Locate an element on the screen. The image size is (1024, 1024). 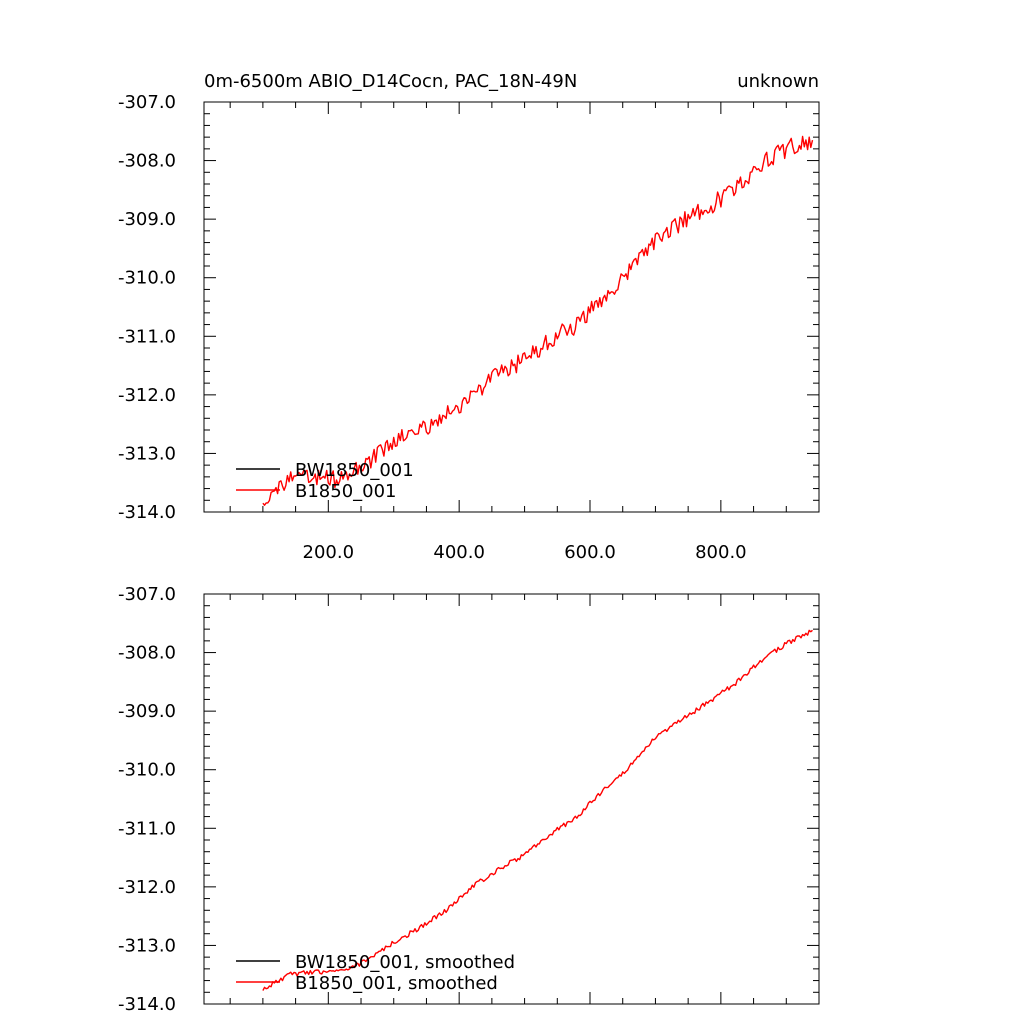
panel-1-y-tick-label: -308.0 is located at coordinates (147, 161).